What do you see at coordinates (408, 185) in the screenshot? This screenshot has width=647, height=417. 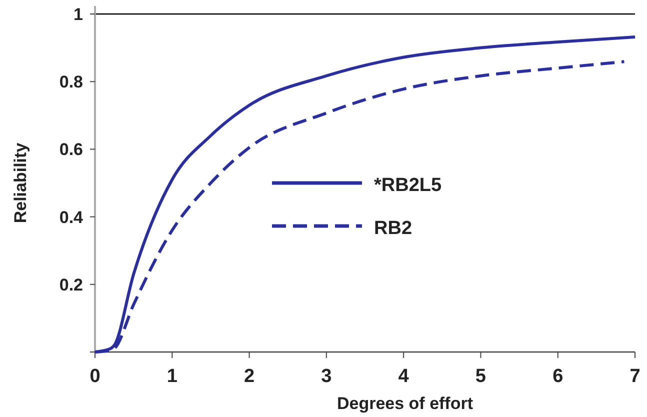 I see `legend-label: *RB2L5` at bounding box center [408, 185].